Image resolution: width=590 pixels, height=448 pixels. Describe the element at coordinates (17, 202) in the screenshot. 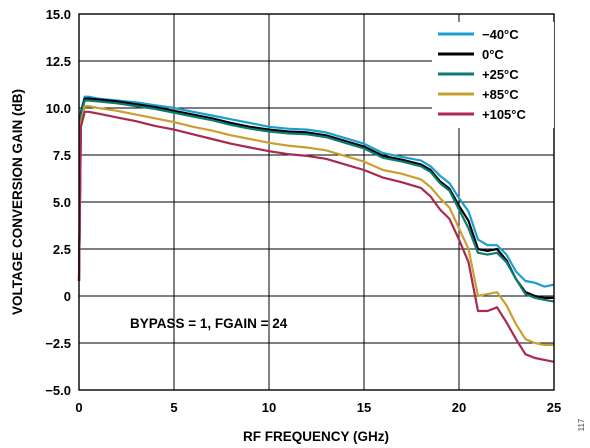

I see `y-axis-label: VOLTAGE CONVERSION GAIN (dB)` at that location.